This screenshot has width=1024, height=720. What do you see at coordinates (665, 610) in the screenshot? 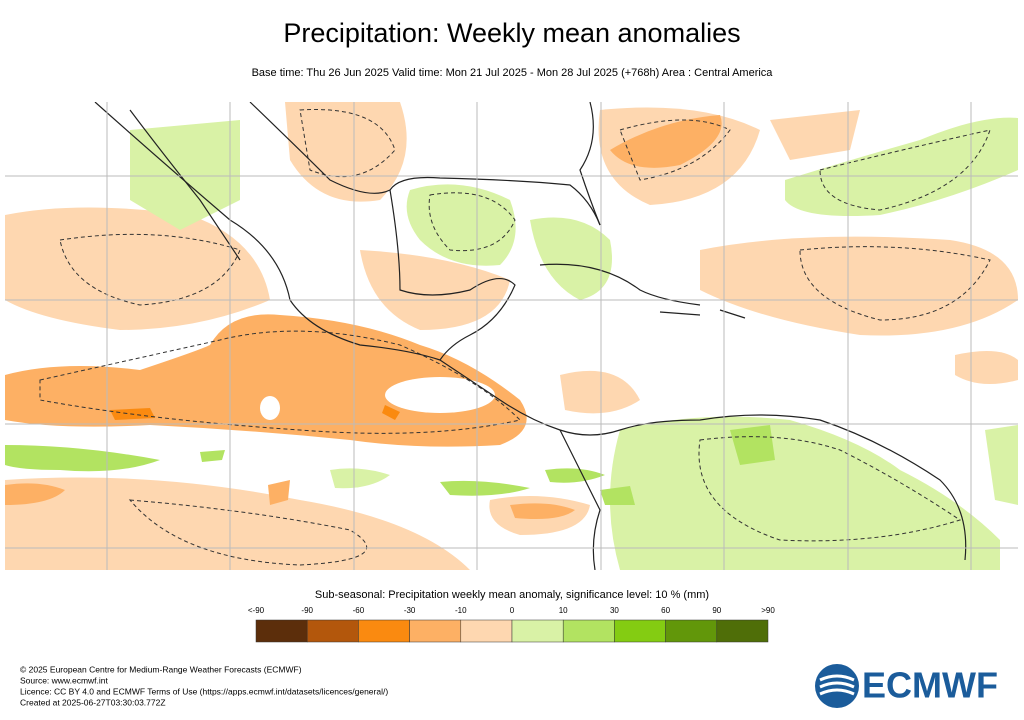
I see `legend-label: 60` at bounding box center [665, 610].